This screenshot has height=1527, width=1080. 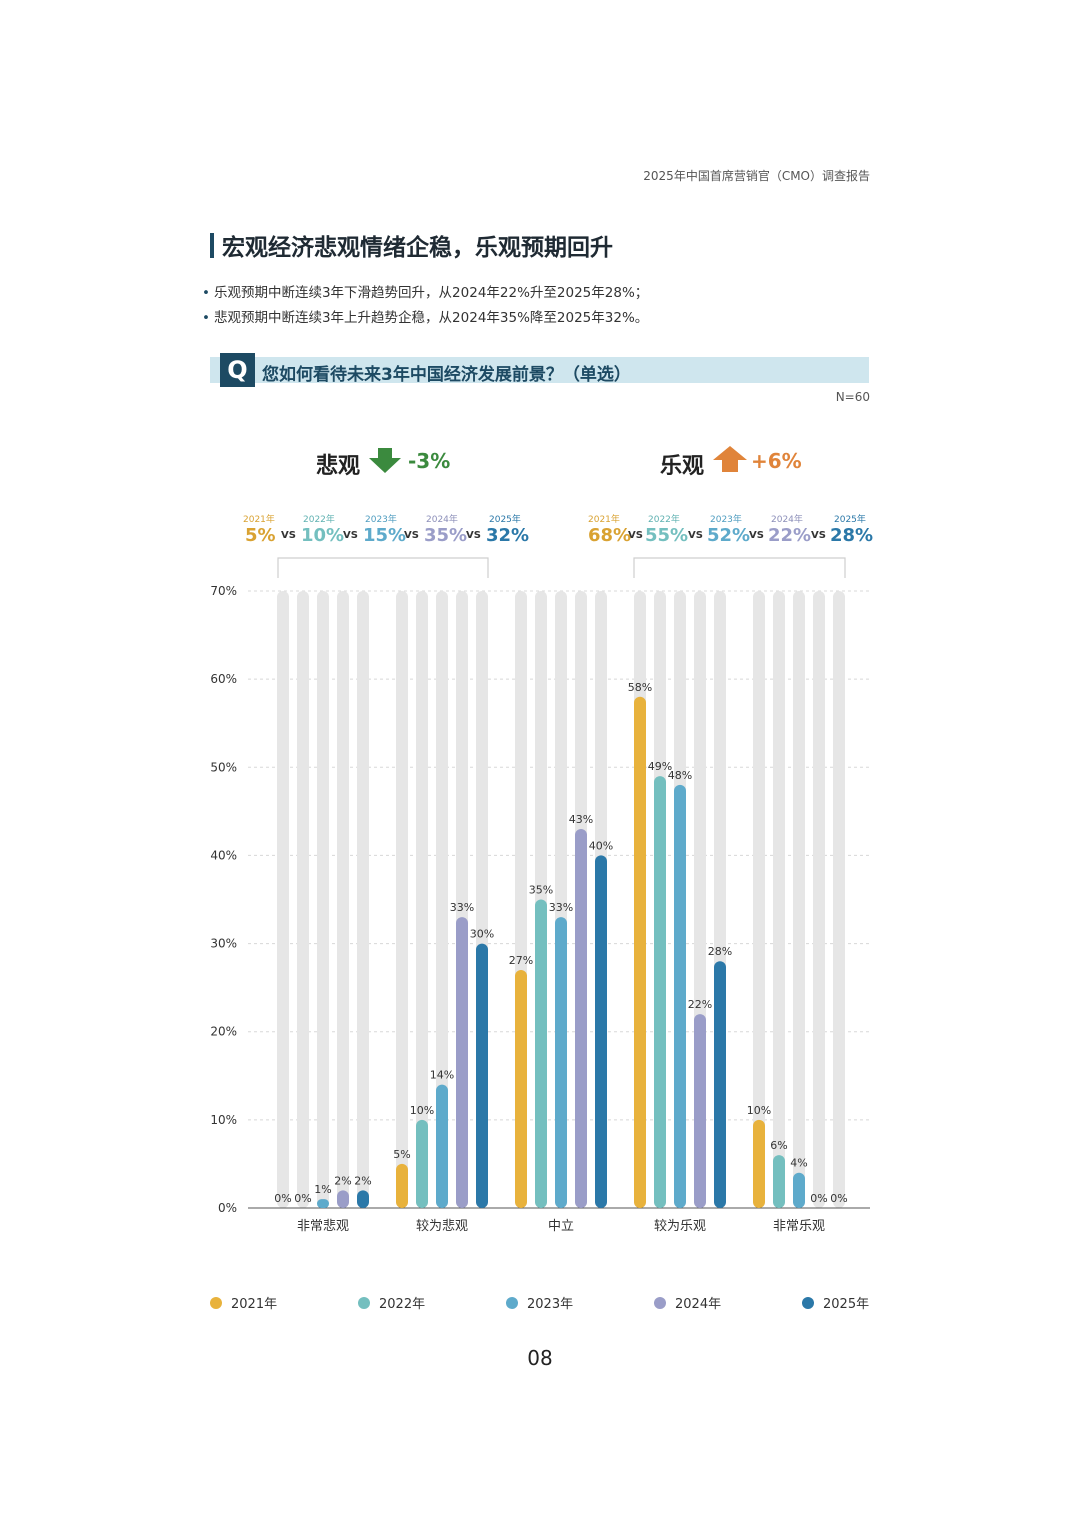 I want to click on category-label: 非常乐观, so click(x=799, y=1226).